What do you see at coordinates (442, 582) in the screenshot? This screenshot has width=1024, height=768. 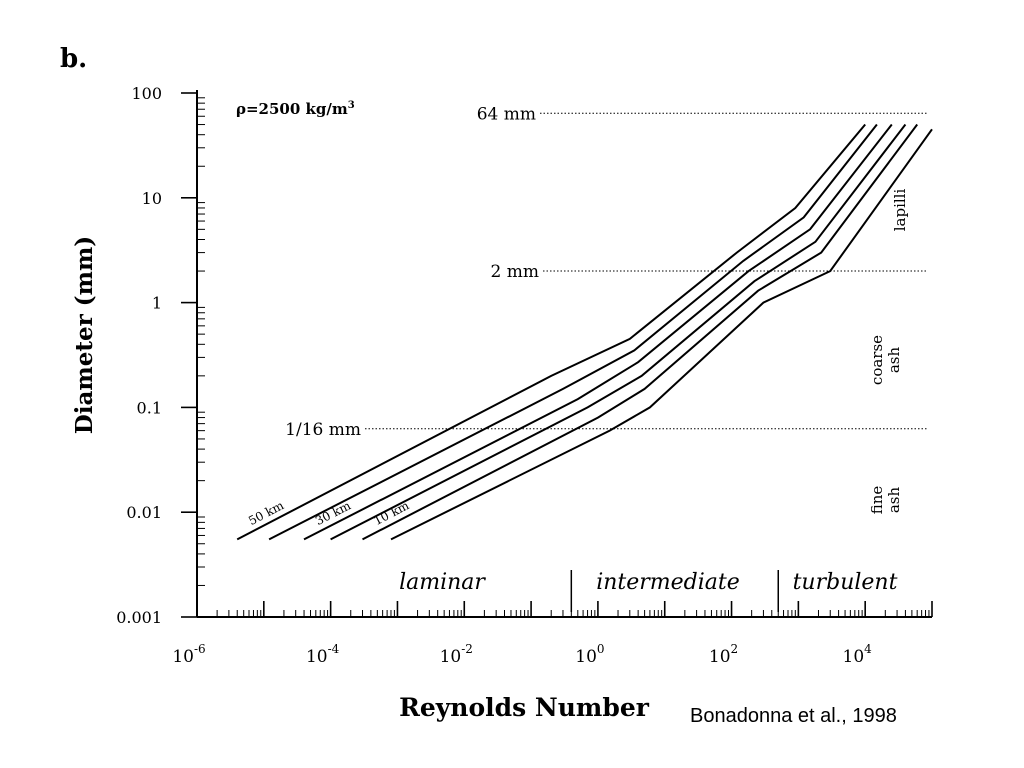 I see `regime-label: laminar` at bounding box center [442, 582].